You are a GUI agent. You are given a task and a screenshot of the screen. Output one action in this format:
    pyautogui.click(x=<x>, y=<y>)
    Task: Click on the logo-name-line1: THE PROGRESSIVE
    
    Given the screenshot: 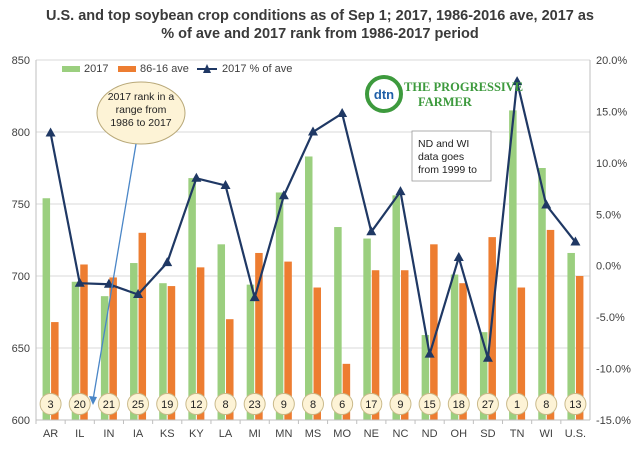 What is the action you would take?
    pyautogui.click(x=463, y=87)
    